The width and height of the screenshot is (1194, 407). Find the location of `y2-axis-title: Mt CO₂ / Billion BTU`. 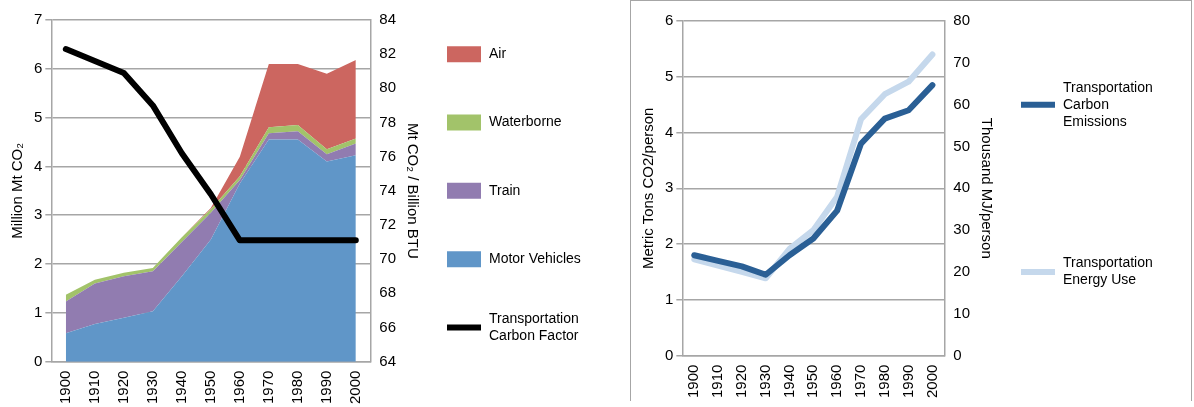

y2-axis-title: Mt CO₂ / Billion BTU is located at coordinates (413, 190).